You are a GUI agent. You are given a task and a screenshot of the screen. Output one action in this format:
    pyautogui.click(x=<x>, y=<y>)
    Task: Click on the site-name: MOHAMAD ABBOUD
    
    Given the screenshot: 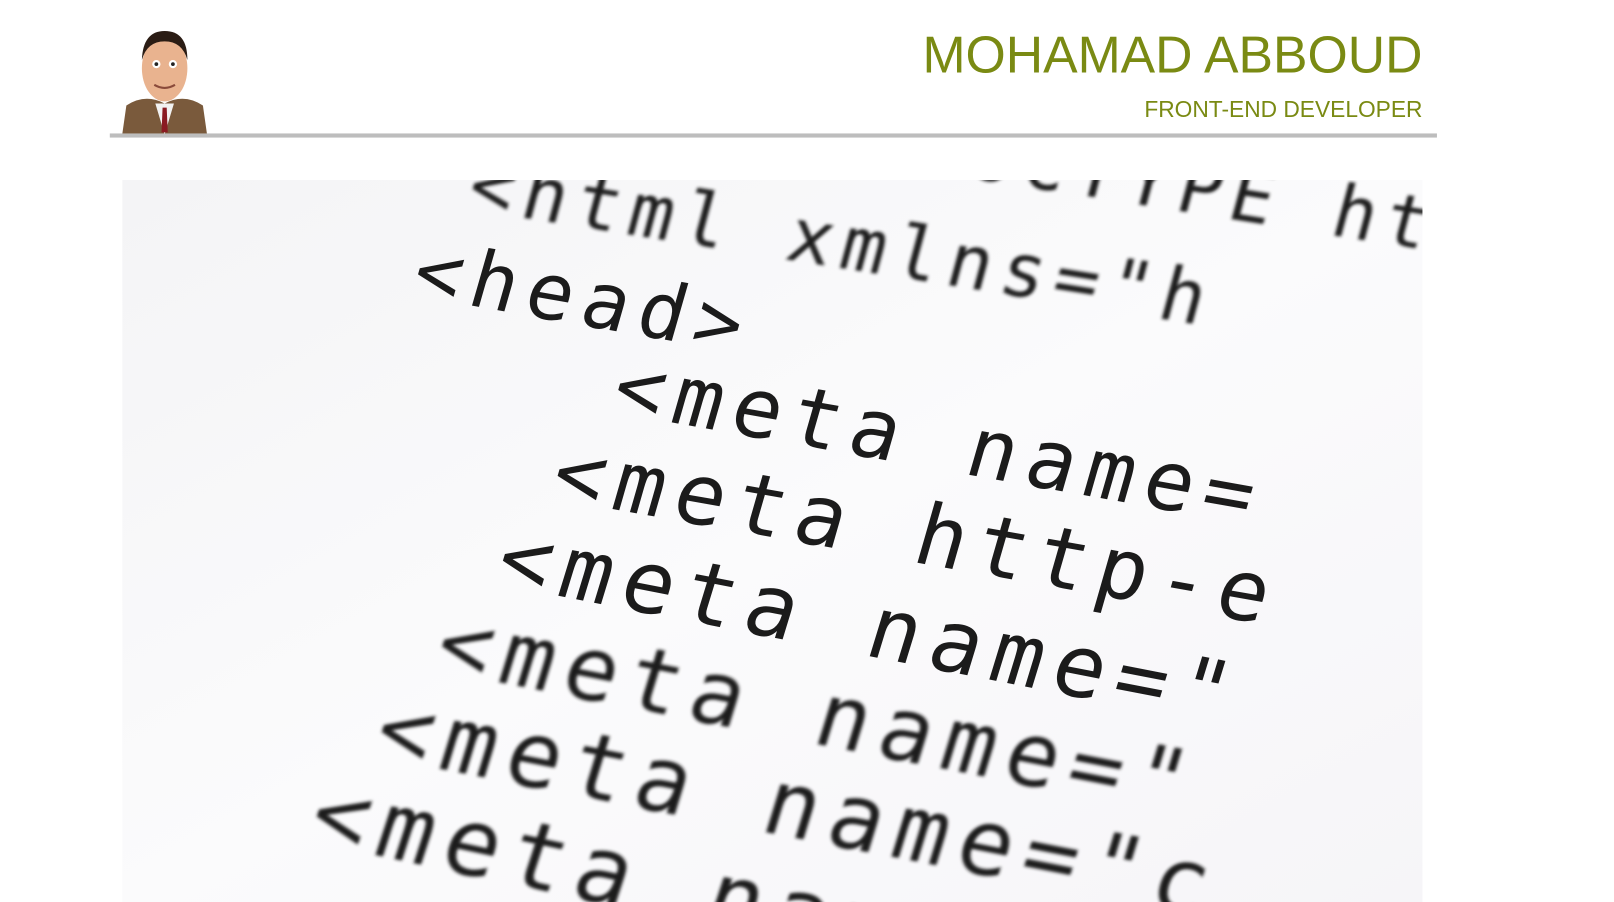 What is the action you would take?
    pyautogui.click(x=1172, y=54)
    